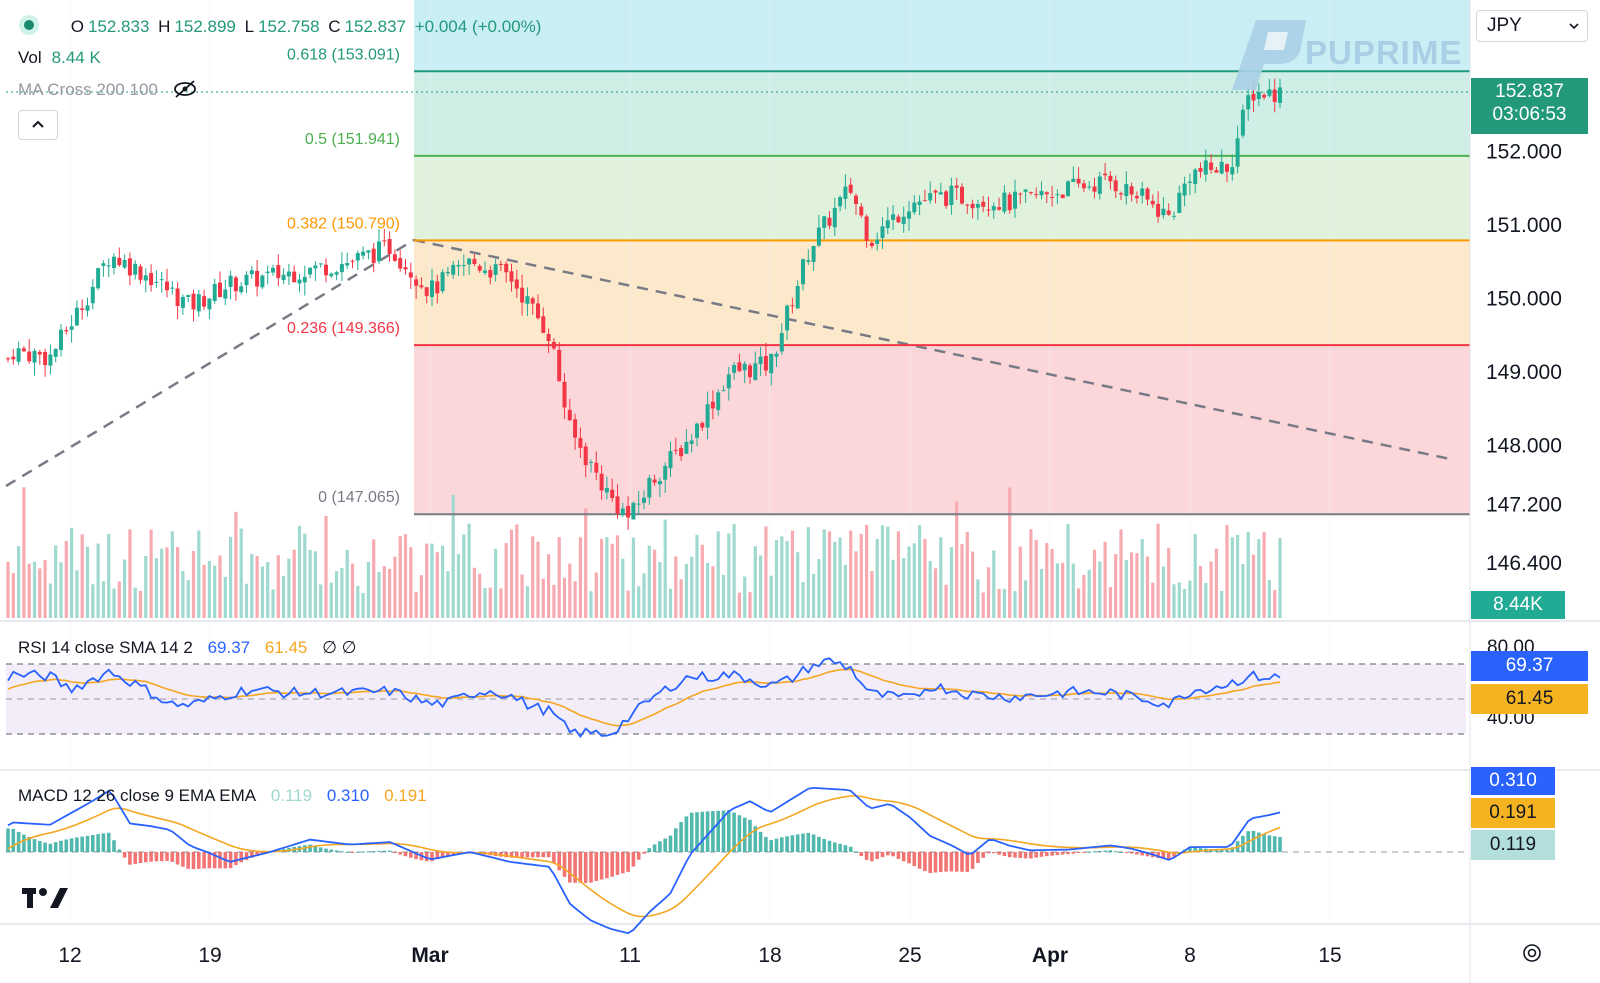  What do you see at coordinates (644, 860) in the screenshot?
I see `macd-line` at bounding box center [644, 860].